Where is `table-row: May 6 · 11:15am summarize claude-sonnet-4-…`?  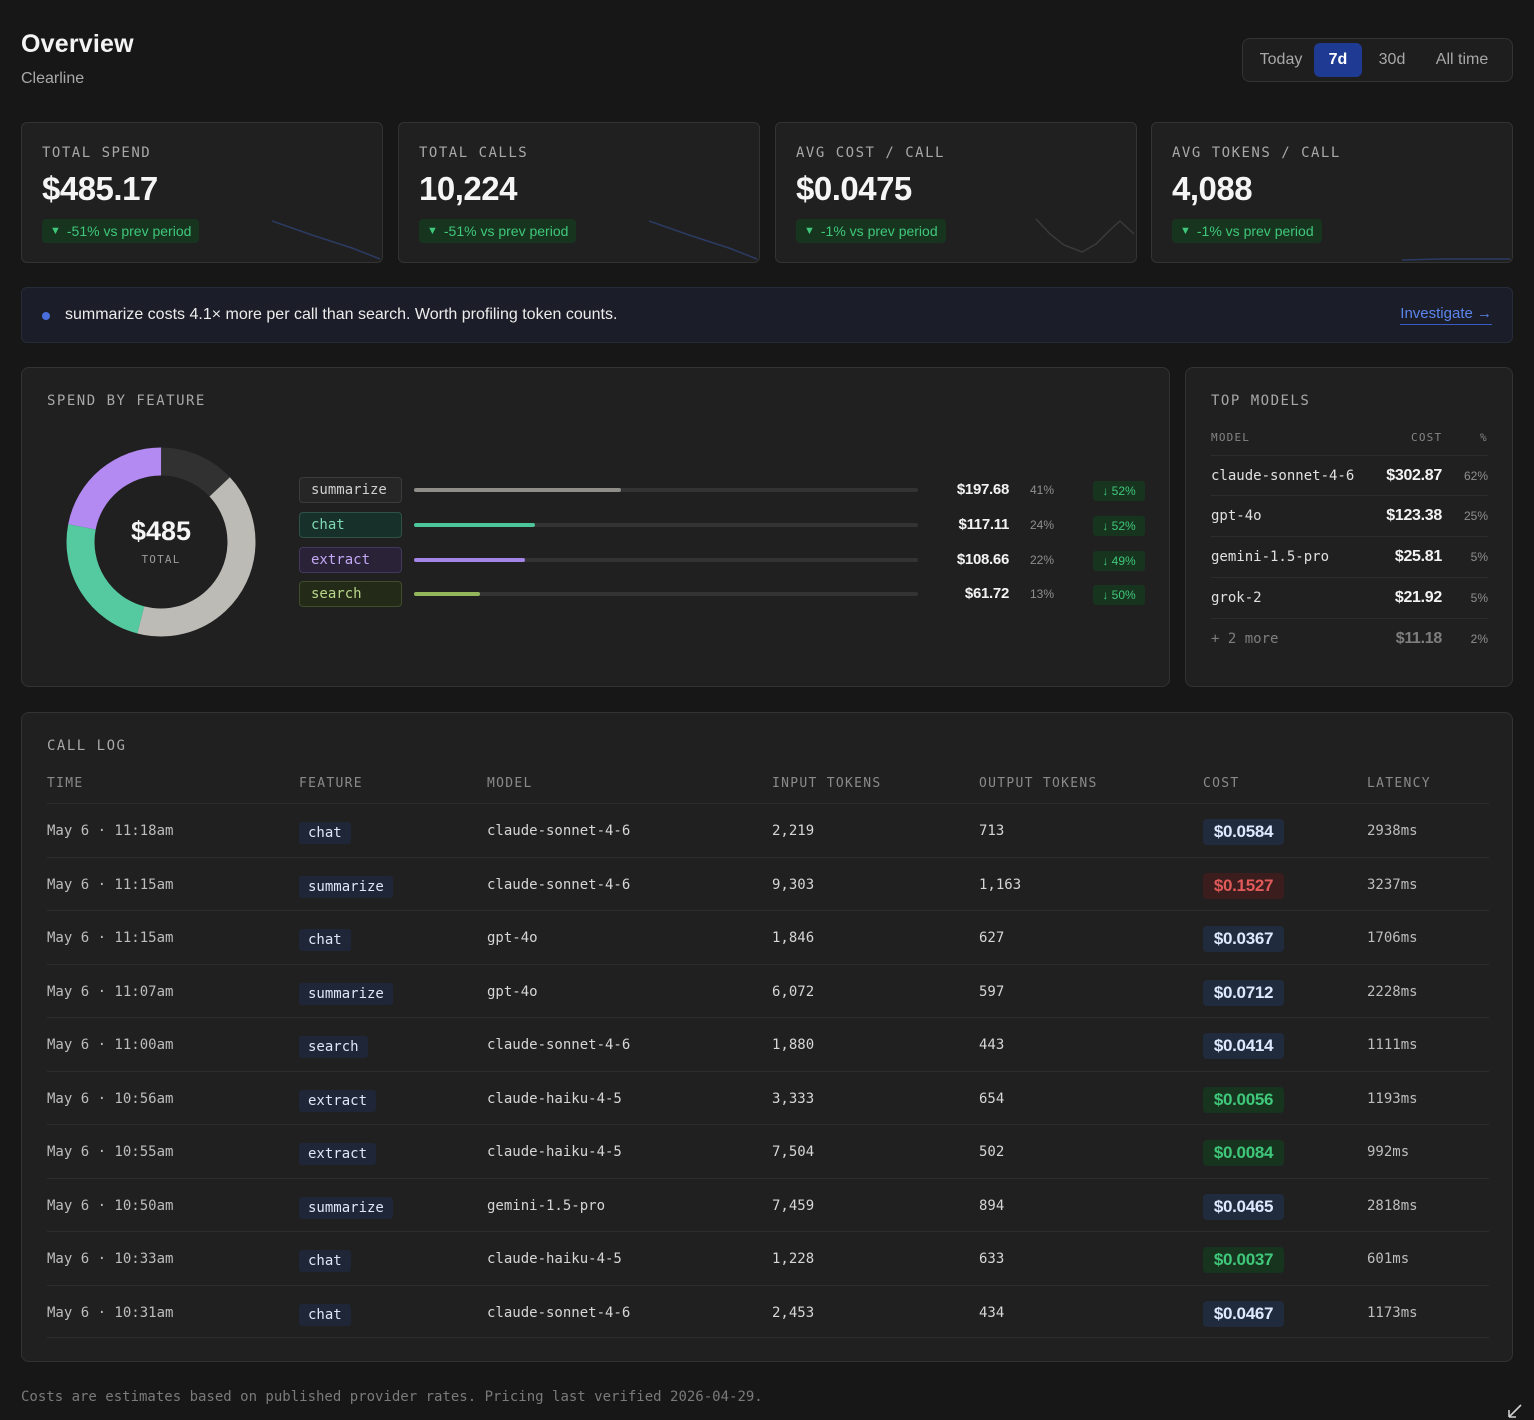
table-row: May 6 · 11:15am summarize claude-sonnet-4-… is located at coordinates (768, 883).